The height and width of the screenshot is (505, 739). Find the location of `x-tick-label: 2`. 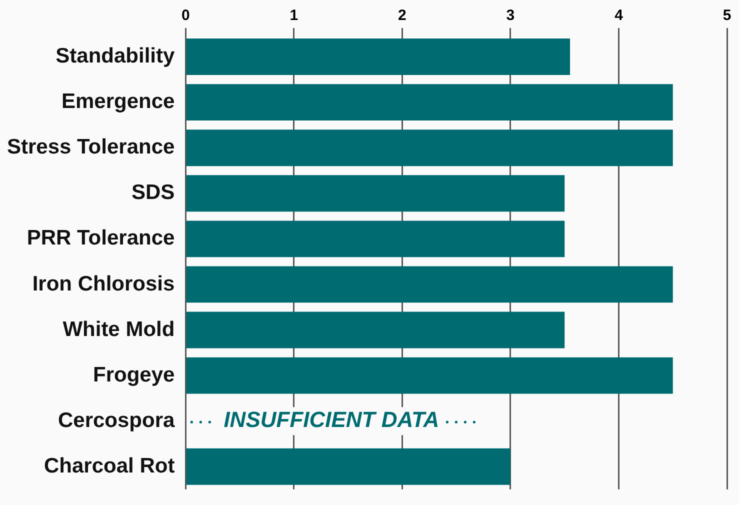

x-tick-label: 2 is located at coordinates (402, 15).